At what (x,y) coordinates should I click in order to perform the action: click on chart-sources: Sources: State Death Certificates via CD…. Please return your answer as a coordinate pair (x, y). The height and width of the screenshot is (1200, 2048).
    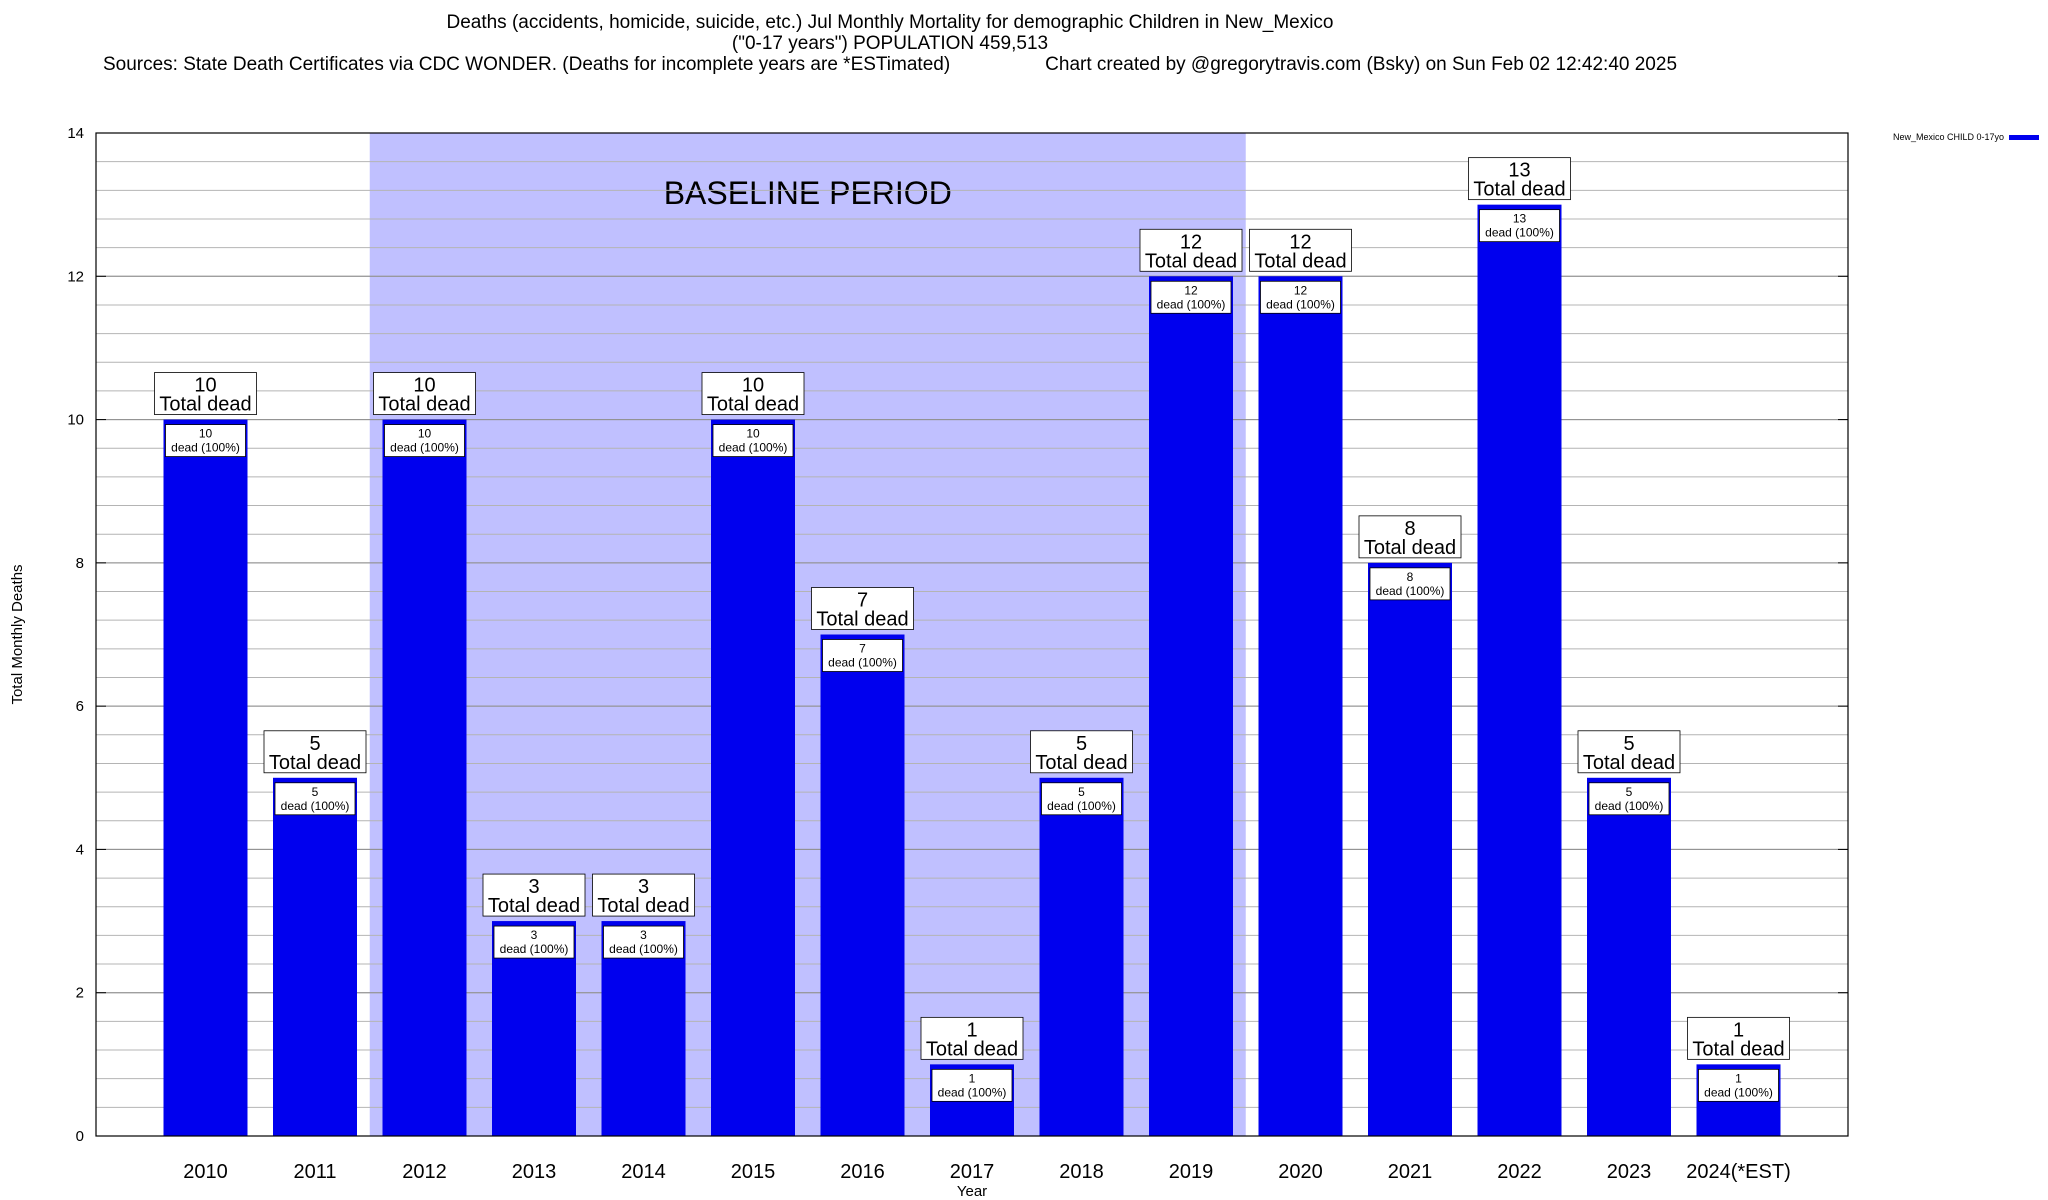
    Looking at the image, I should click on (526, 64).